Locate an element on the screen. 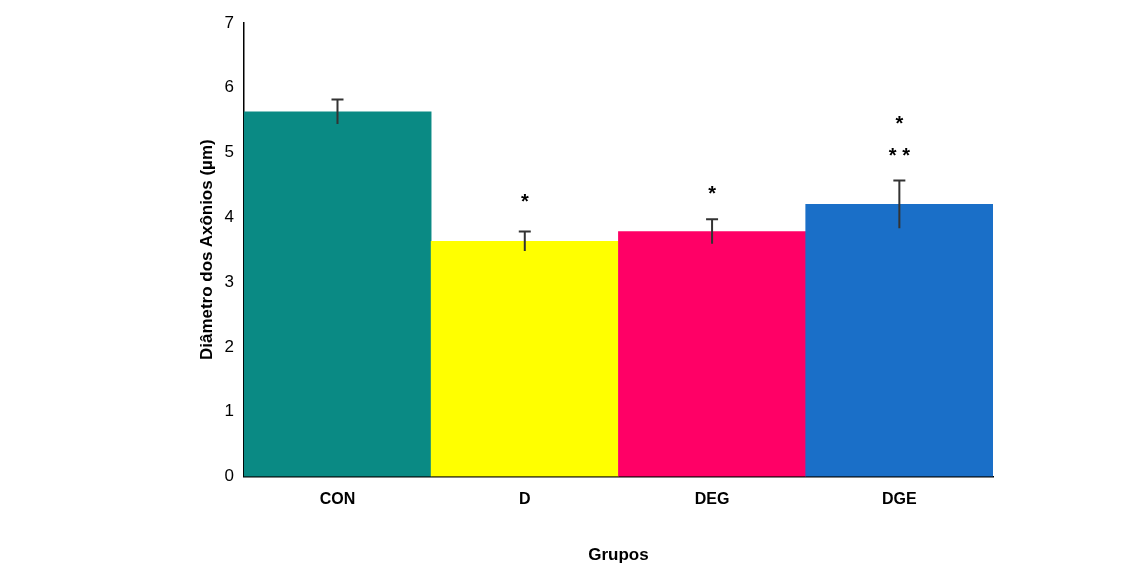 This screenshot has width=1131, height=583. y-tick-label: 7 is located at coordinates (229, 22).